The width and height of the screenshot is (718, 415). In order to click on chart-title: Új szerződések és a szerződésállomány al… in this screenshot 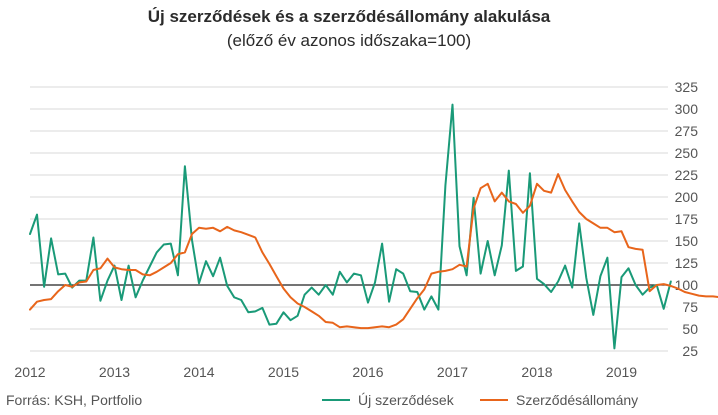, I will do `click(349, 16)`.